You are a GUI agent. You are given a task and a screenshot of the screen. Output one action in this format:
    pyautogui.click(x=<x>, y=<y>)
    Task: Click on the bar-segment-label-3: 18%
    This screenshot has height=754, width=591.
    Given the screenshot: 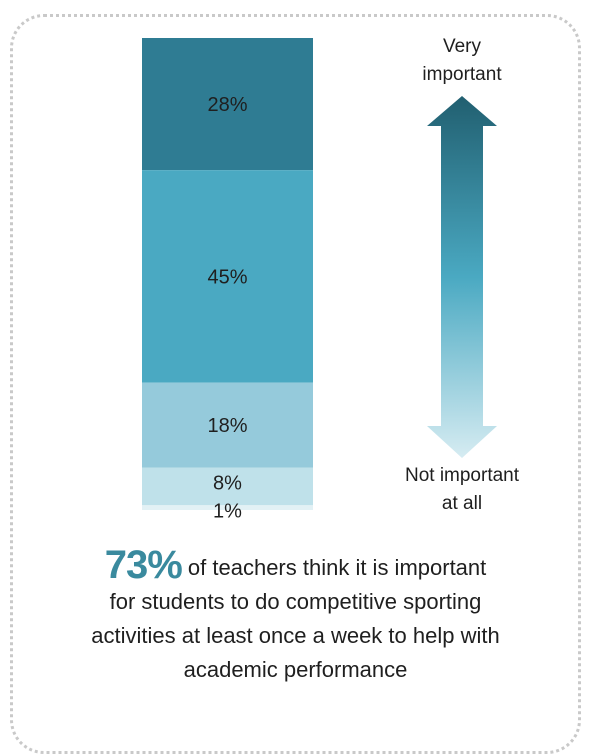 What is the action you would take?
    pyautogui.click(x=227, y=426)
    